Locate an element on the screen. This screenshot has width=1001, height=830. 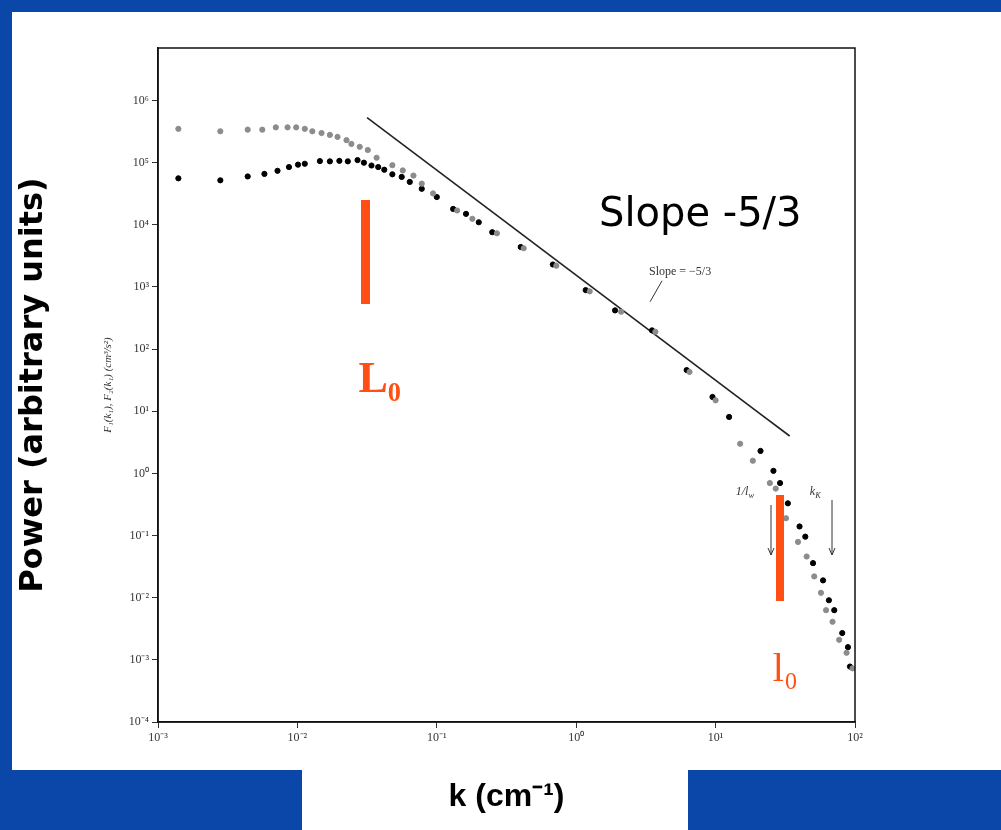
y-tick-label: 10⁶ is located at coordinates (140, 99).